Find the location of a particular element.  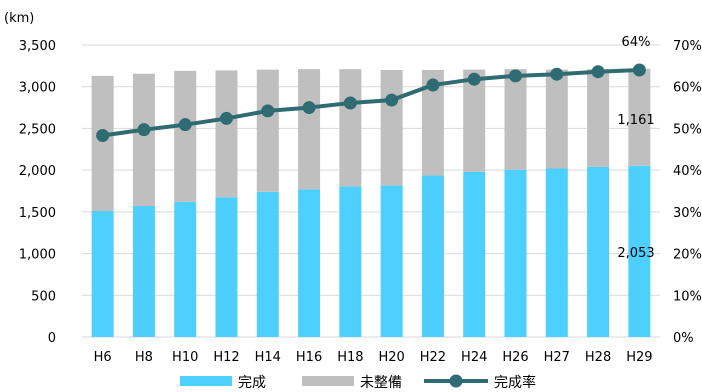

unpaved-last-label: 1,161 is located at coordinates (635, 120).